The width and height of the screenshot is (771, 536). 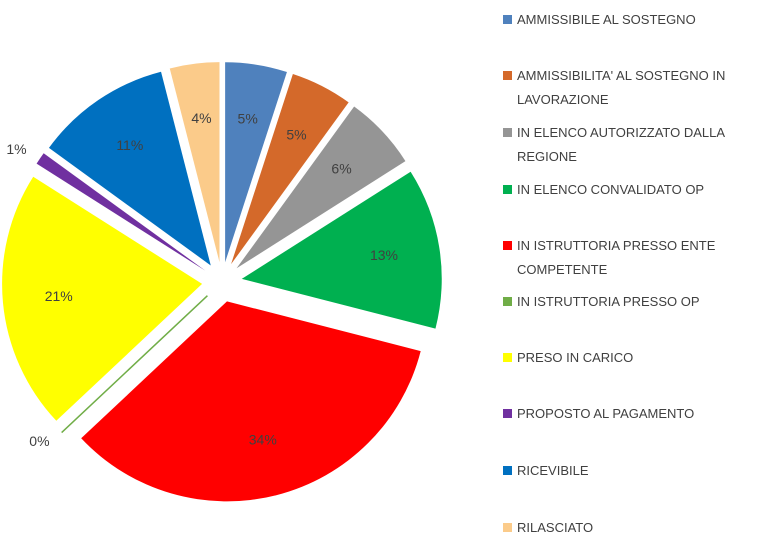 I want to click on legend-label: IN ELENCO CONVALIDATO OP, so click(x=611, y=189).